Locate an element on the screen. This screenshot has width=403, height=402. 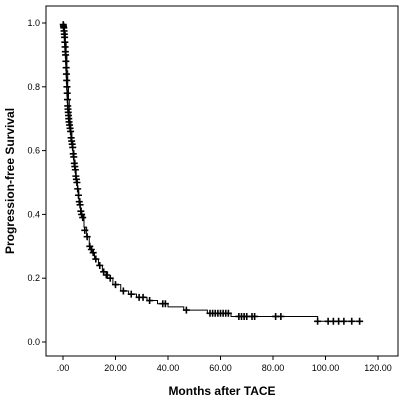
x-tick-label: 60.00 is located at coordinates (220, 368).